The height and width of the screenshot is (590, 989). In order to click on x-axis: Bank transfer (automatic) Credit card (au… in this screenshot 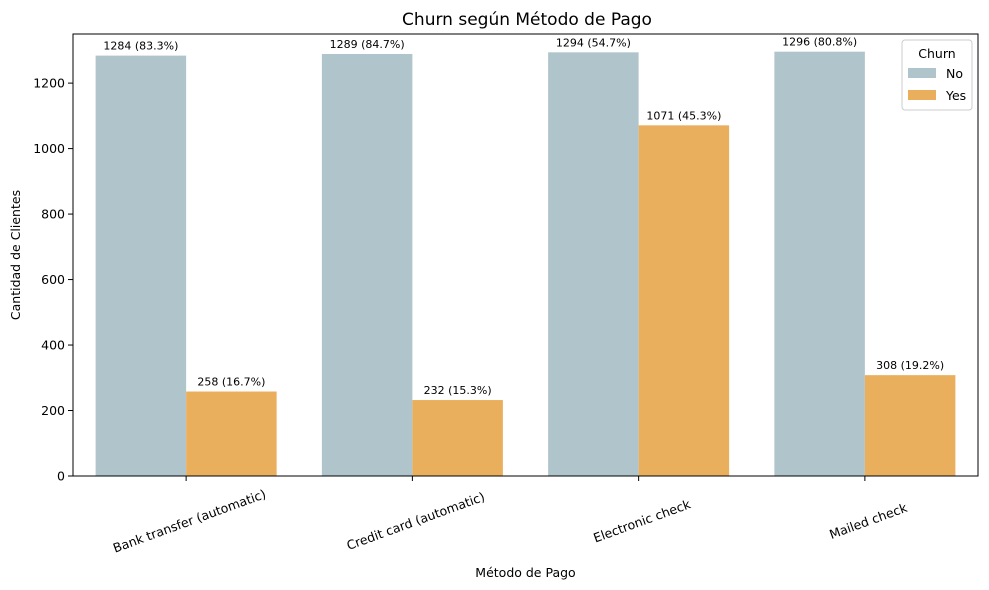, I will do `click(510, 516)`.